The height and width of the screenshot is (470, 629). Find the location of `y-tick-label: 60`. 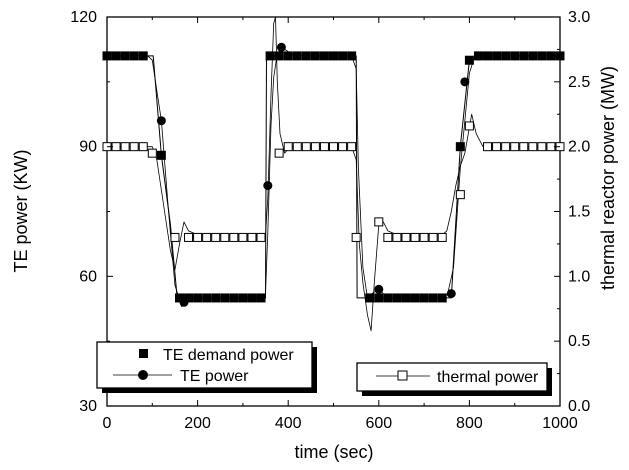

y-tick-label: 60 is located at coordinates (88, 276).